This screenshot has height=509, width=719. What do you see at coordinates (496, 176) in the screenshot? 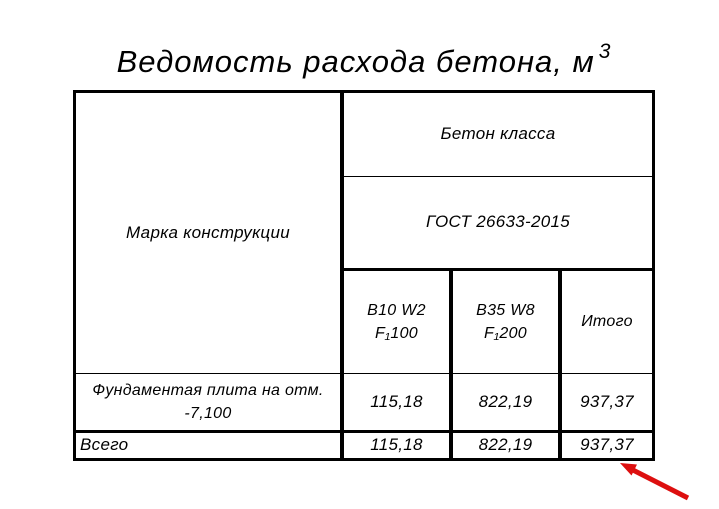
I see `divider-under-concrete-class` at bounding box center [496, 176].